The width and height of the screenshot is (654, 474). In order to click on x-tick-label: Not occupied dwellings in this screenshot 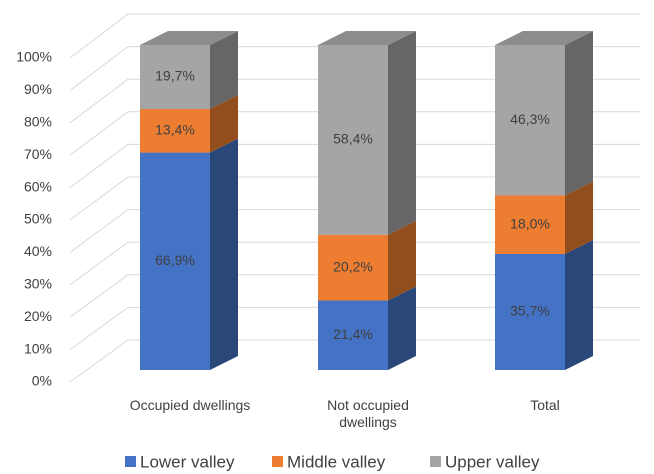, I will do `click(368, 413)`.